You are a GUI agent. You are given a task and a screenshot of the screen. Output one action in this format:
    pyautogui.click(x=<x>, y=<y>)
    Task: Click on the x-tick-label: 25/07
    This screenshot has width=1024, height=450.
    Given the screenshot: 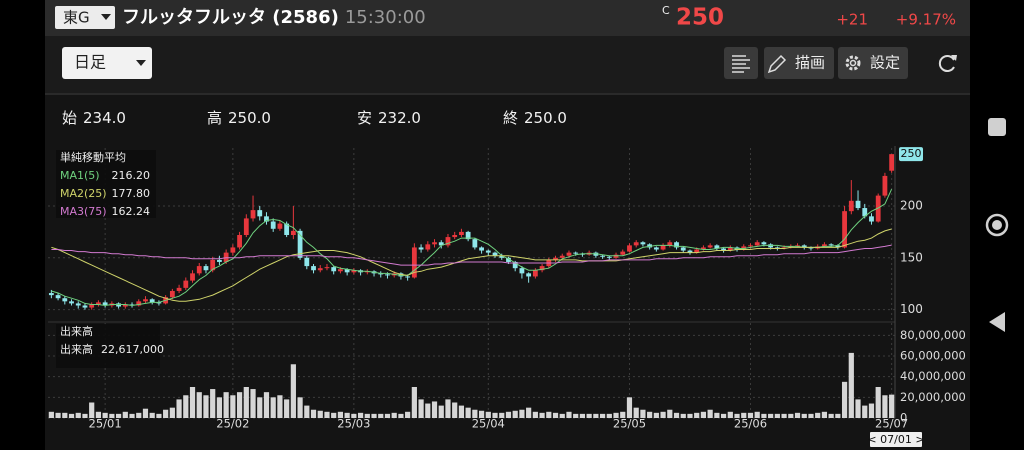 What is the action you would take?
    pyautogui.click(x=891, y=424)
    